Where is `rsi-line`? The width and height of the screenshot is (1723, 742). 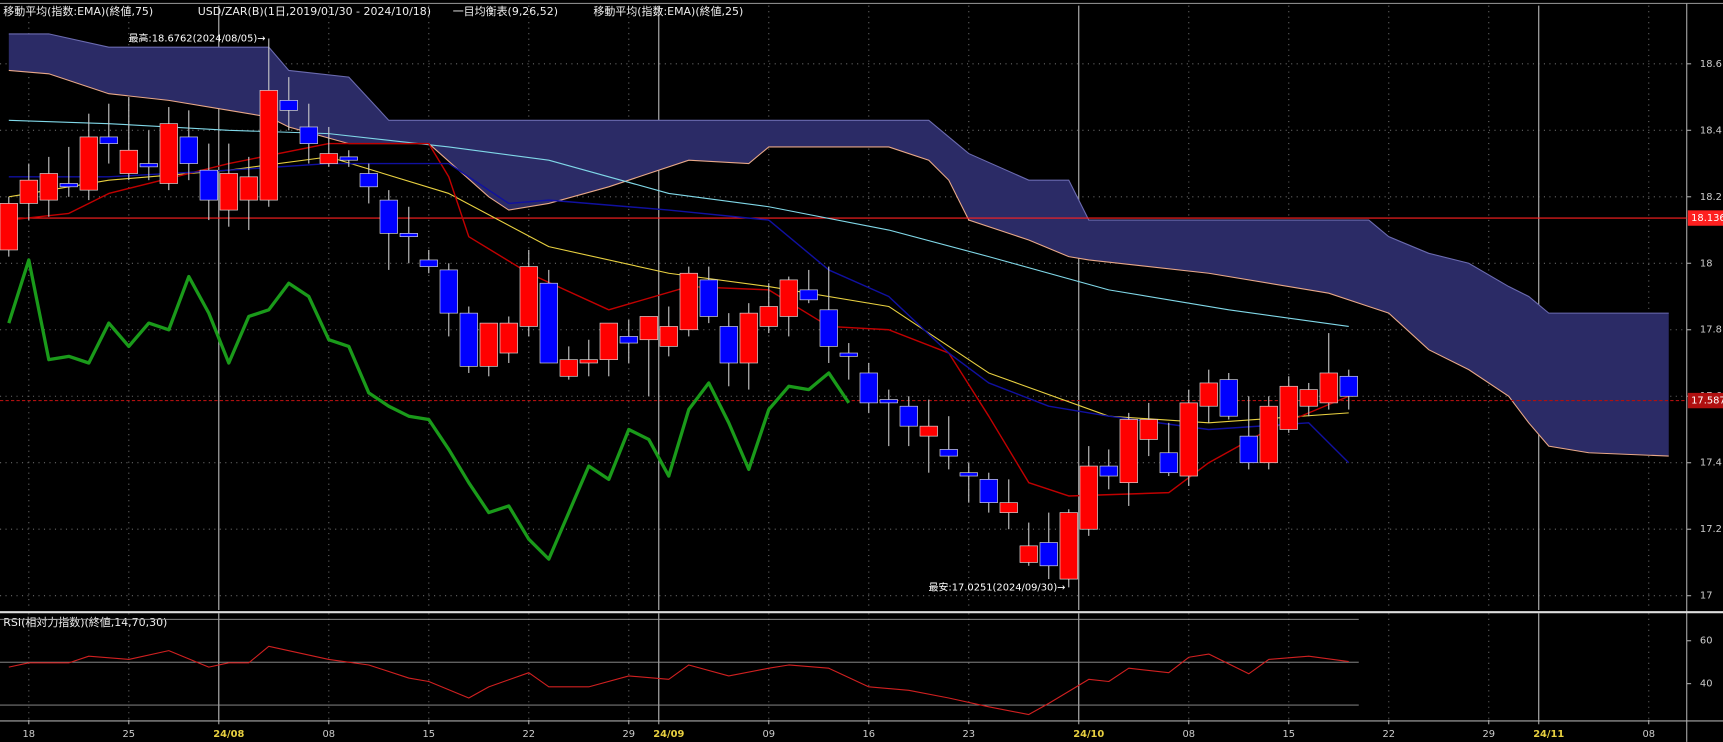 rsi-line is located at coordinates (678, 680).